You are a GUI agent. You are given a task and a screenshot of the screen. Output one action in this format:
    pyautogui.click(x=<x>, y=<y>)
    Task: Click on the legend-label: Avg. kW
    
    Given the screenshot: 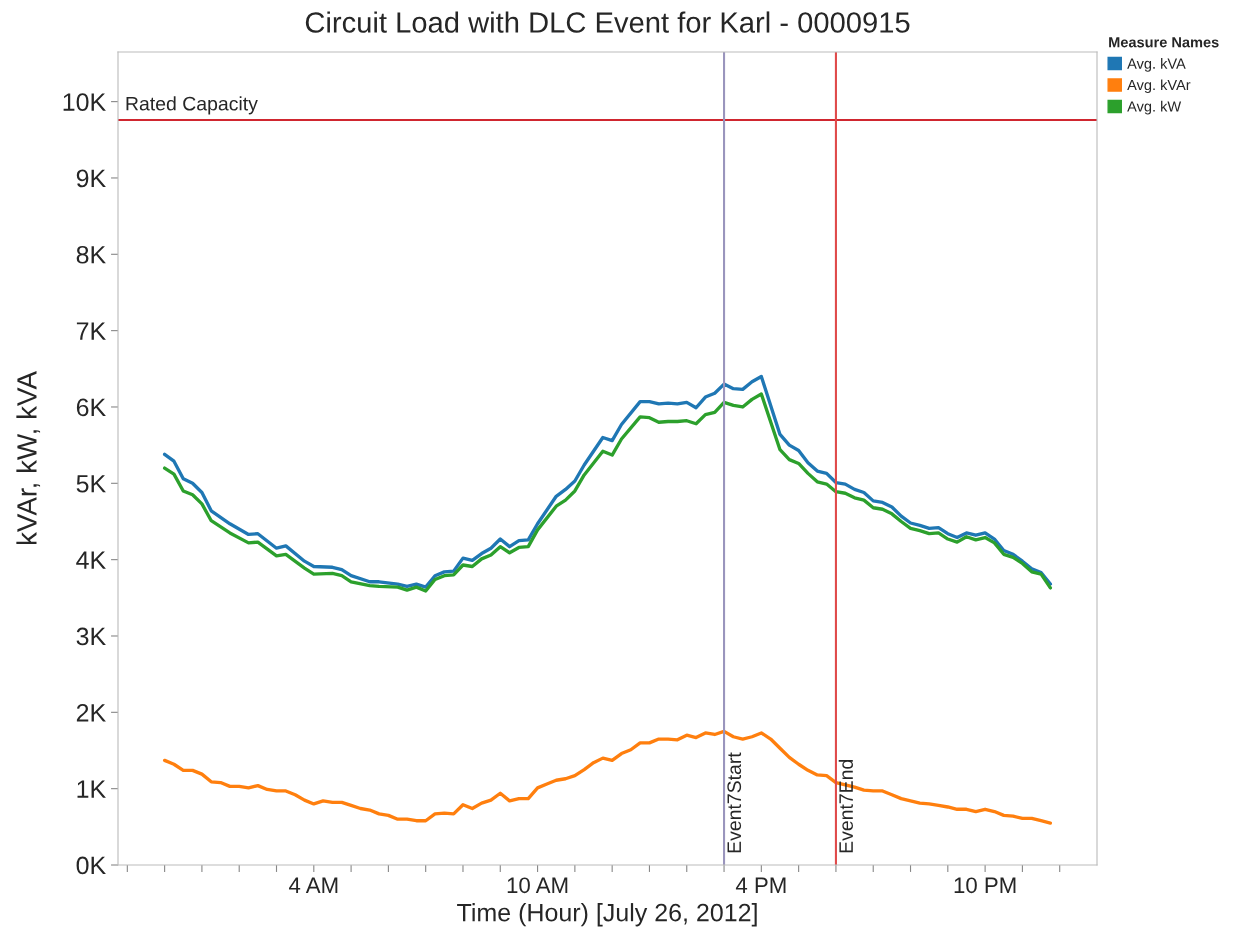 What is the action you would take?
    pyautogui.click(x=1154, y=107)
    